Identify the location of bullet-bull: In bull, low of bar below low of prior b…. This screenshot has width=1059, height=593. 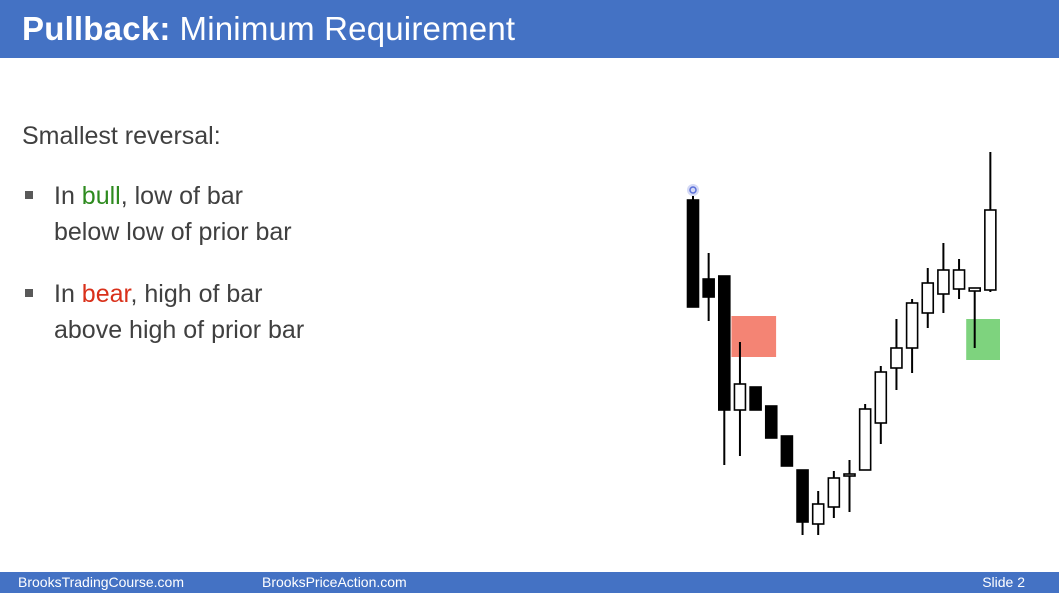
(302, 214).